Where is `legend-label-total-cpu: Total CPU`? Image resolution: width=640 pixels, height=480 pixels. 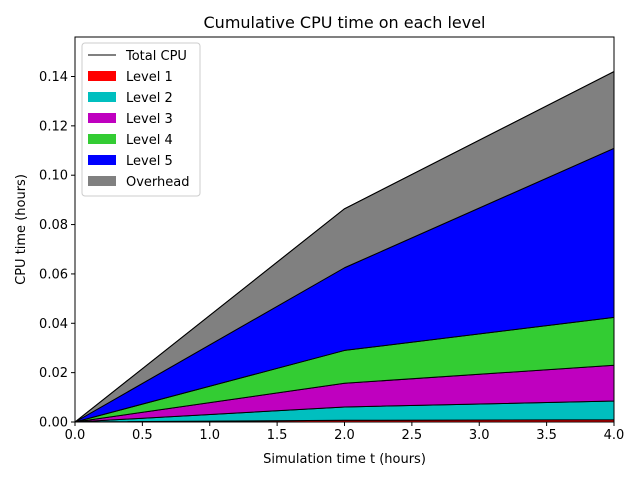 legend-label-total-cpu: Total CPU is located at coordinates (156, 56).